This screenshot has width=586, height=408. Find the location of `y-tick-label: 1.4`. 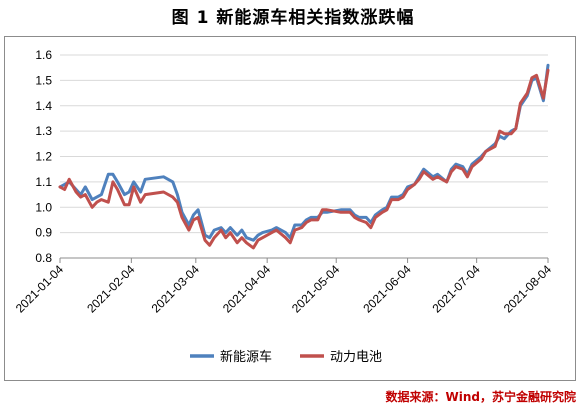

y-tick-label: 1.4 is located at coordinates (43, 106).